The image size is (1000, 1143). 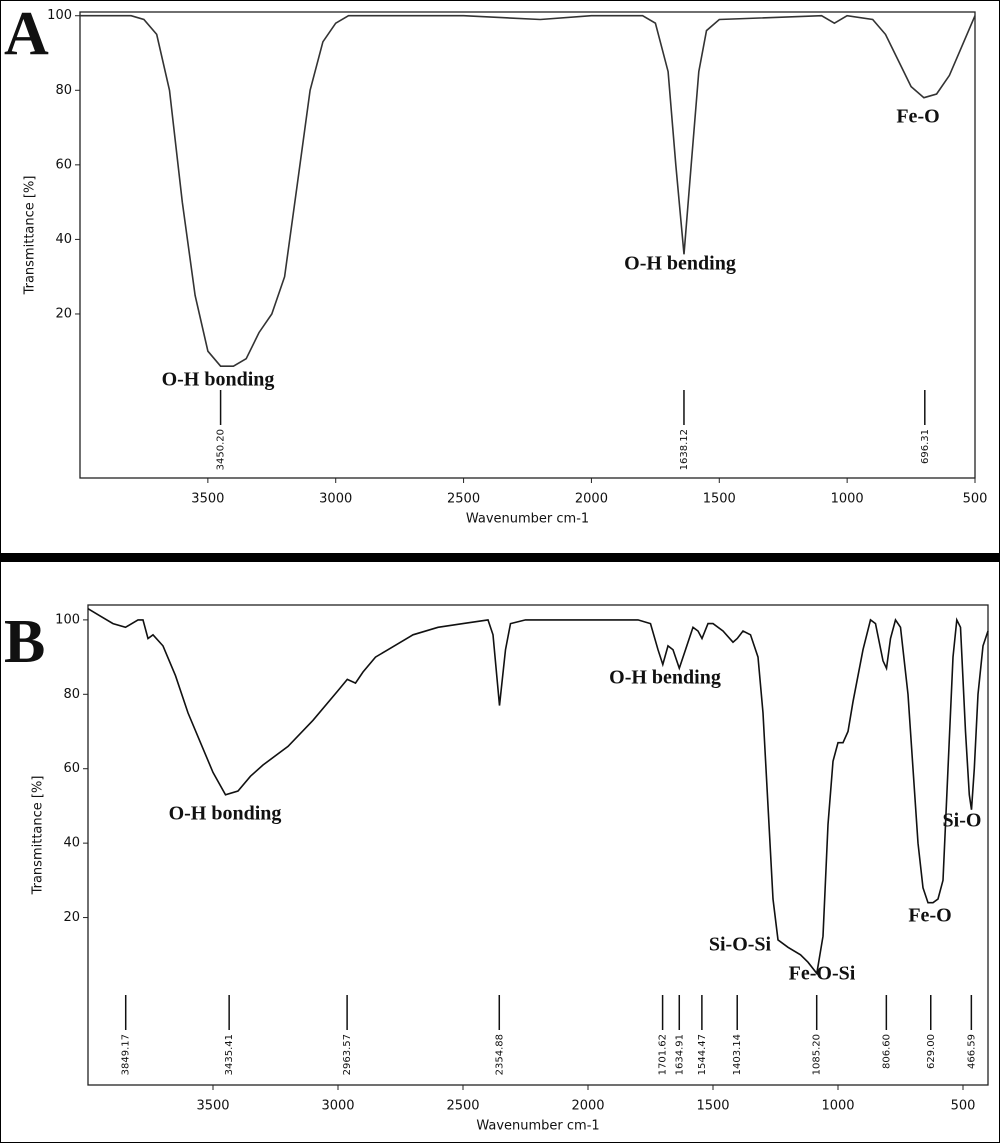 I want to click on peak-label: 3849.17, so click(x=126, y=1054).